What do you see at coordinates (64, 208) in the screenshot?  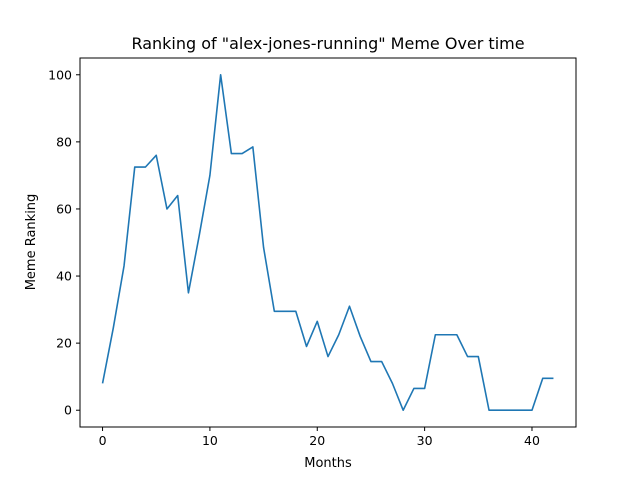 I see `y-tick-label: 60` at bounding box center [64, 208].